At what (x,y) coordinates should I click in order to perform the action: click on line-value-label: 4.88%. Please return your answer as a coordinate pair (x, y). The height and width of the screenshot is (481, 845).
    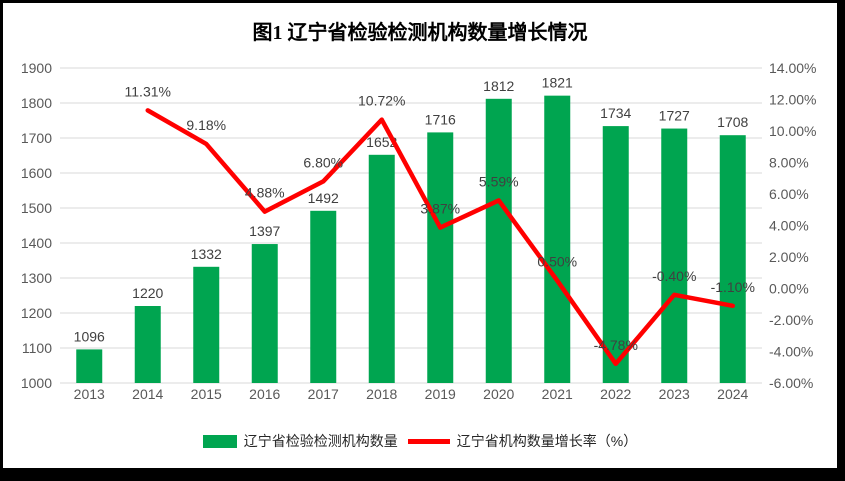
    Looking at the image, I should click on (265, 193).